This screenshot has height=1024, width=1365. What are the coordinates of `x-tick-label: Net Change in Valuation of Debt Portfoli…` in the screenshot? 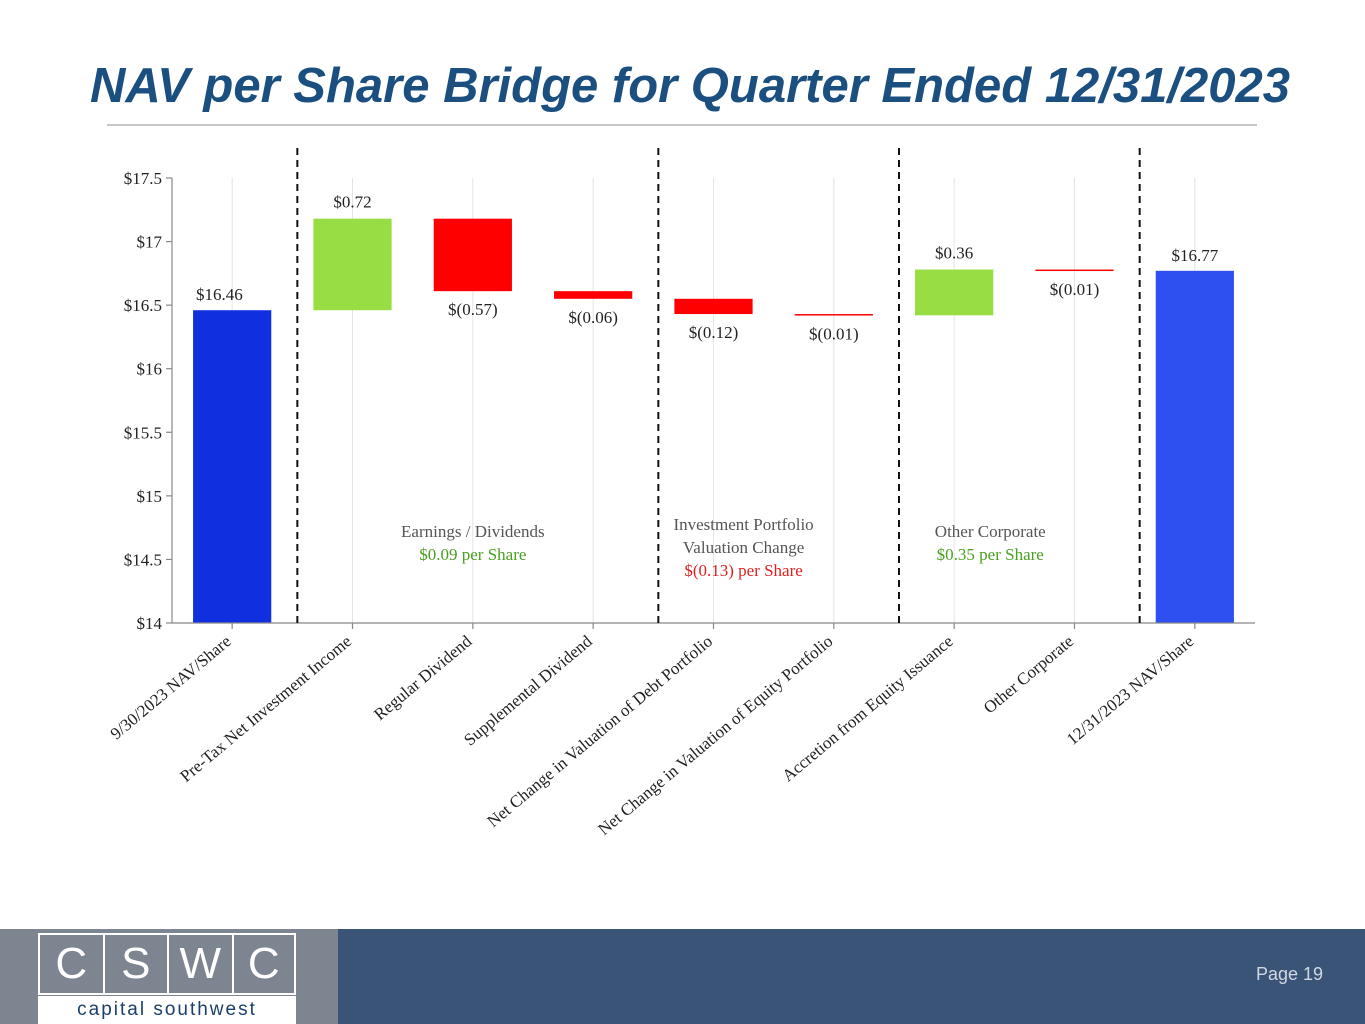 It's located at (599, 731).